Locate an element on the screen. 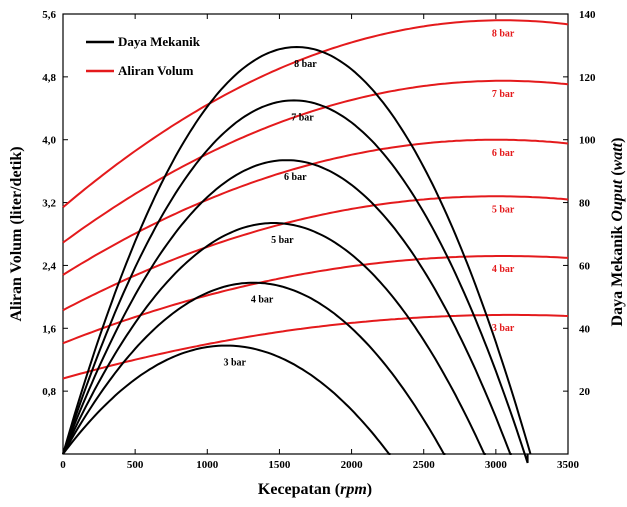  y-right-tick-label: 140 is located at coordinates (587, 15).